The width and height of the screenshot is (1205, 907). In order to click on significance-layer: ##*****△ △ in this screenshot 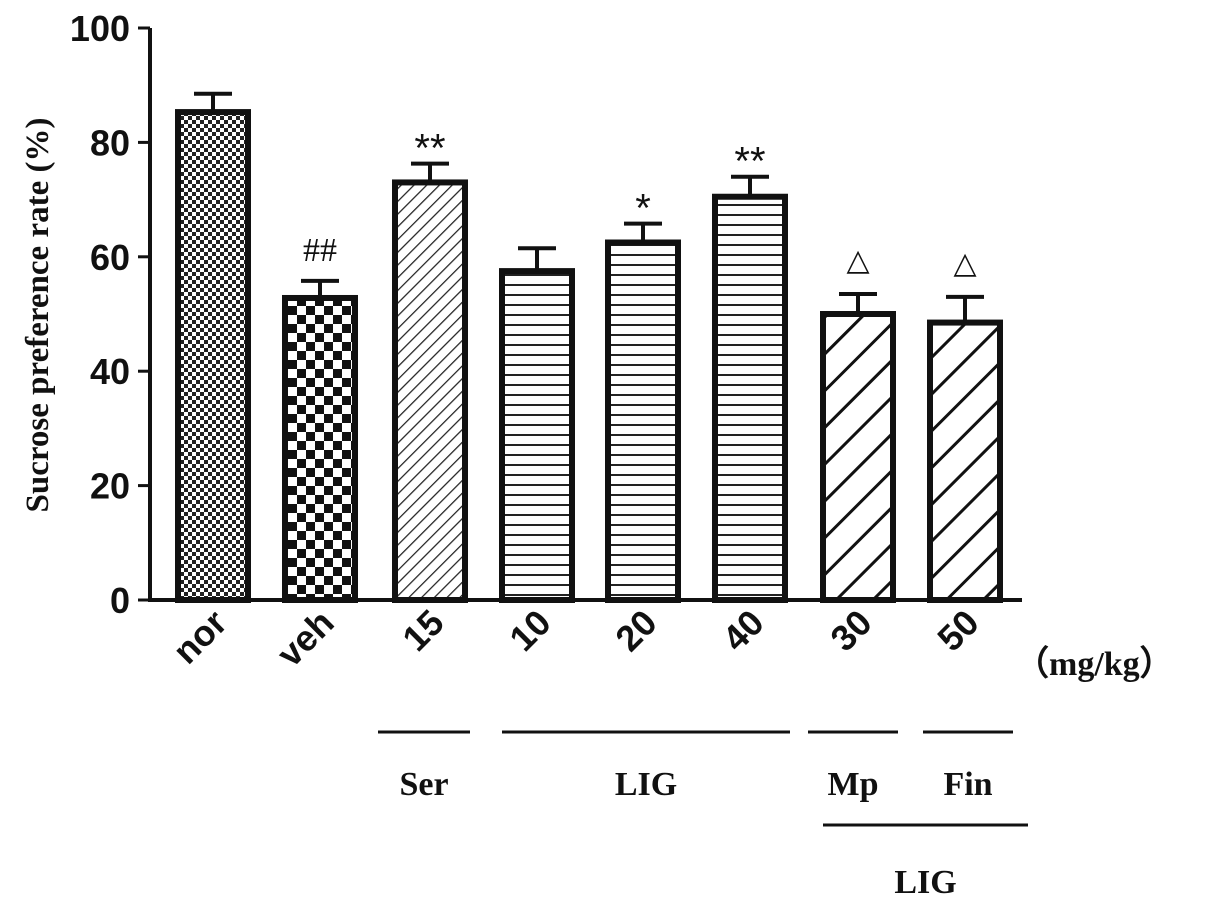, I will do `click(640, 204)`.